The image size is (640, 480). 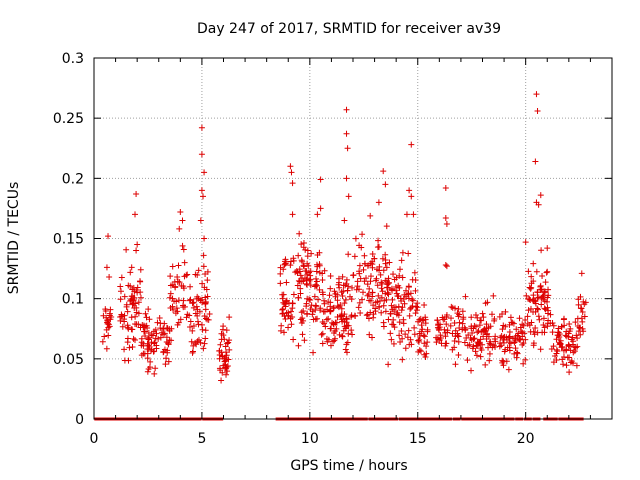 What do you see at coordinates (73, 179) in the screenshot?
I see `y-tick-label: 0.2` at bounding box center [73, 179].